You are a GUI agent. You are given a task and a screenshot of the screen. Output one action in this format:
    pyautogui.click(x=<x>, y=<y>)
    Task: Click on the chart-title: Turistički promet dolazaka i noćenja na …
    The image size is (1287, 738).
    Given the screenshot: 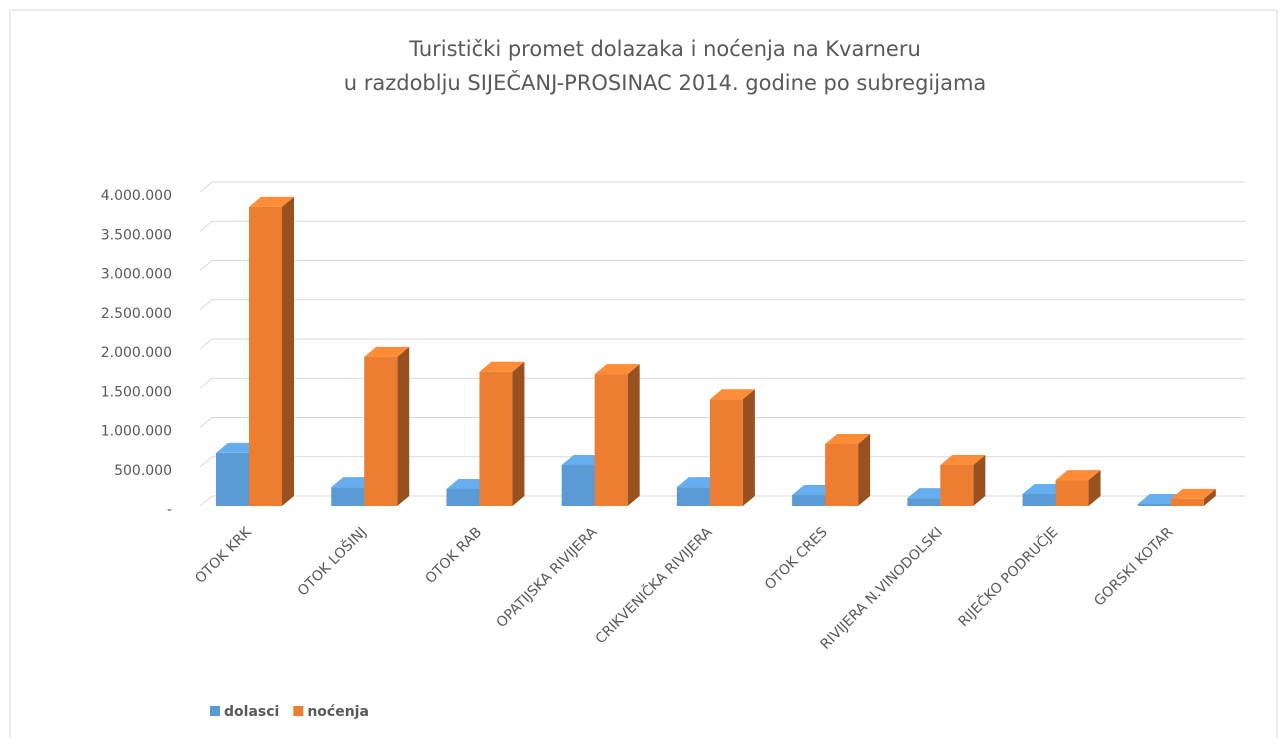 What is the action you would take?
    pyautogui.click(x=664, y=49)
    